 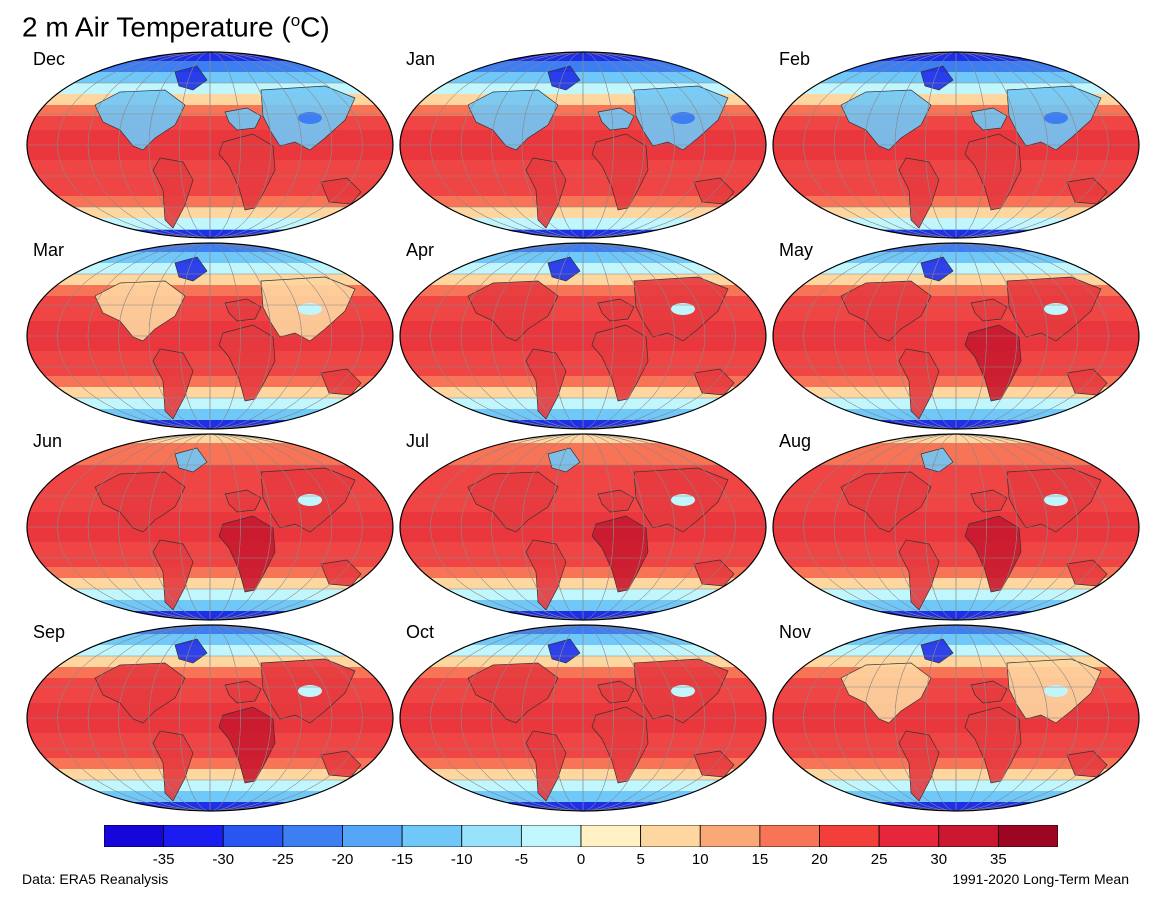 What do you see at coordinates (48, 250) in the screenshot?
I see `month-label: Mar` at bounding box center [48, 250].